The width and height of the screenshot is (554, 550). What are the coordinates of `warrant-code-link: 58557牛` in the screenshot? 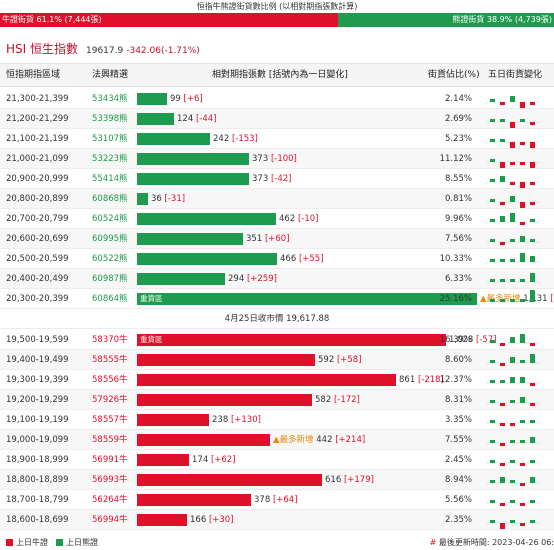 It's located at (110, 420).